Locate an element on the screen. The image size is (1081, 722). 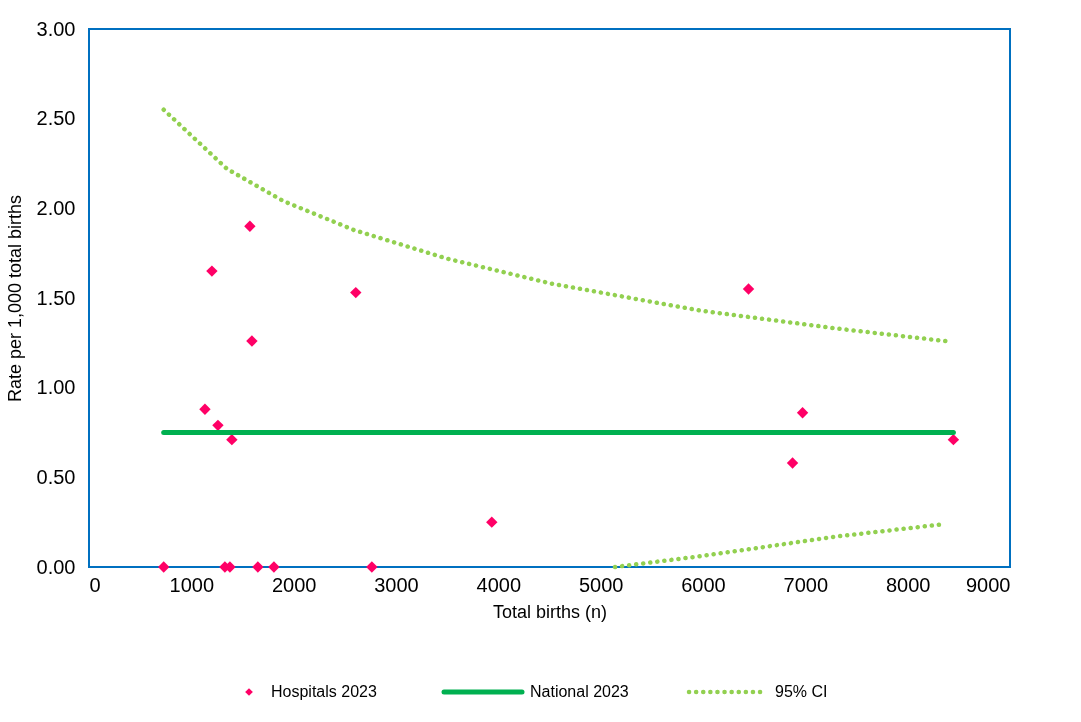
y-tick-label: 3.00 is located at coordinates (56, 28).